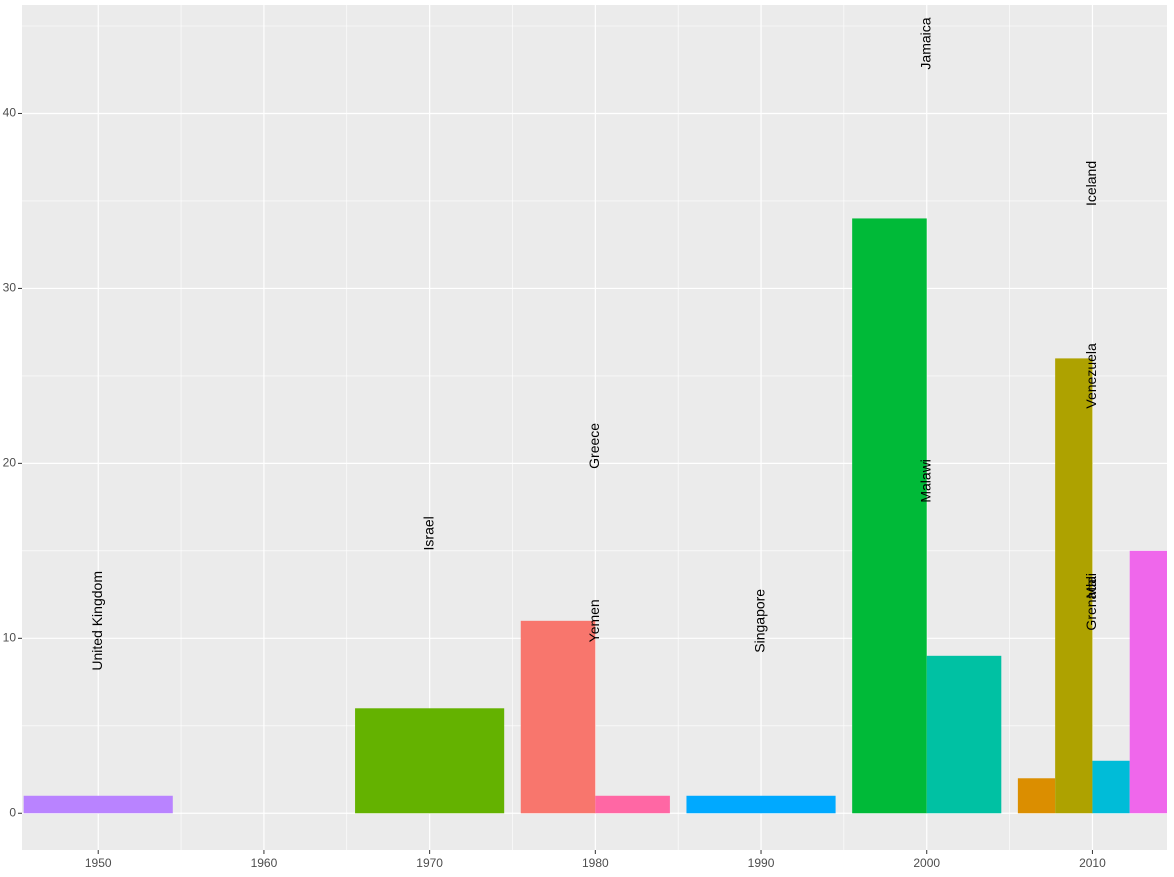 The width and height of the screenshot is (1174, 877). What do you see at coordinates (595, 863) in the screenshot?
I see `x-tick-label: 1980` at bounding box center [595, 863].